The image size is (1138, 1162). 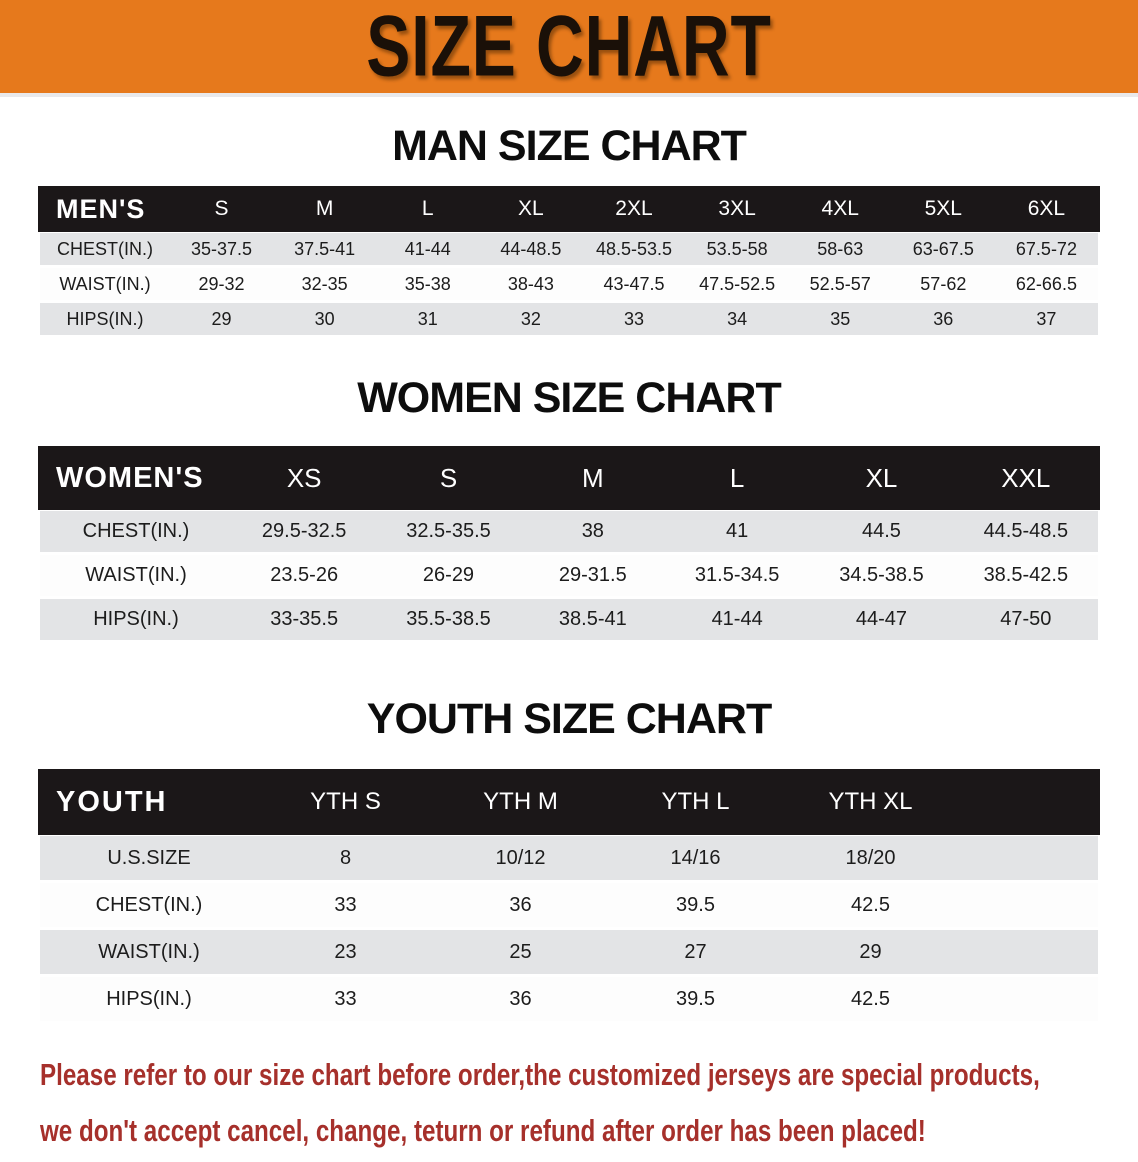 What do you see at coordinates (1046, 319) in the screenshot?
I see `size-cell: 37` at bounding box center [1046, 319].